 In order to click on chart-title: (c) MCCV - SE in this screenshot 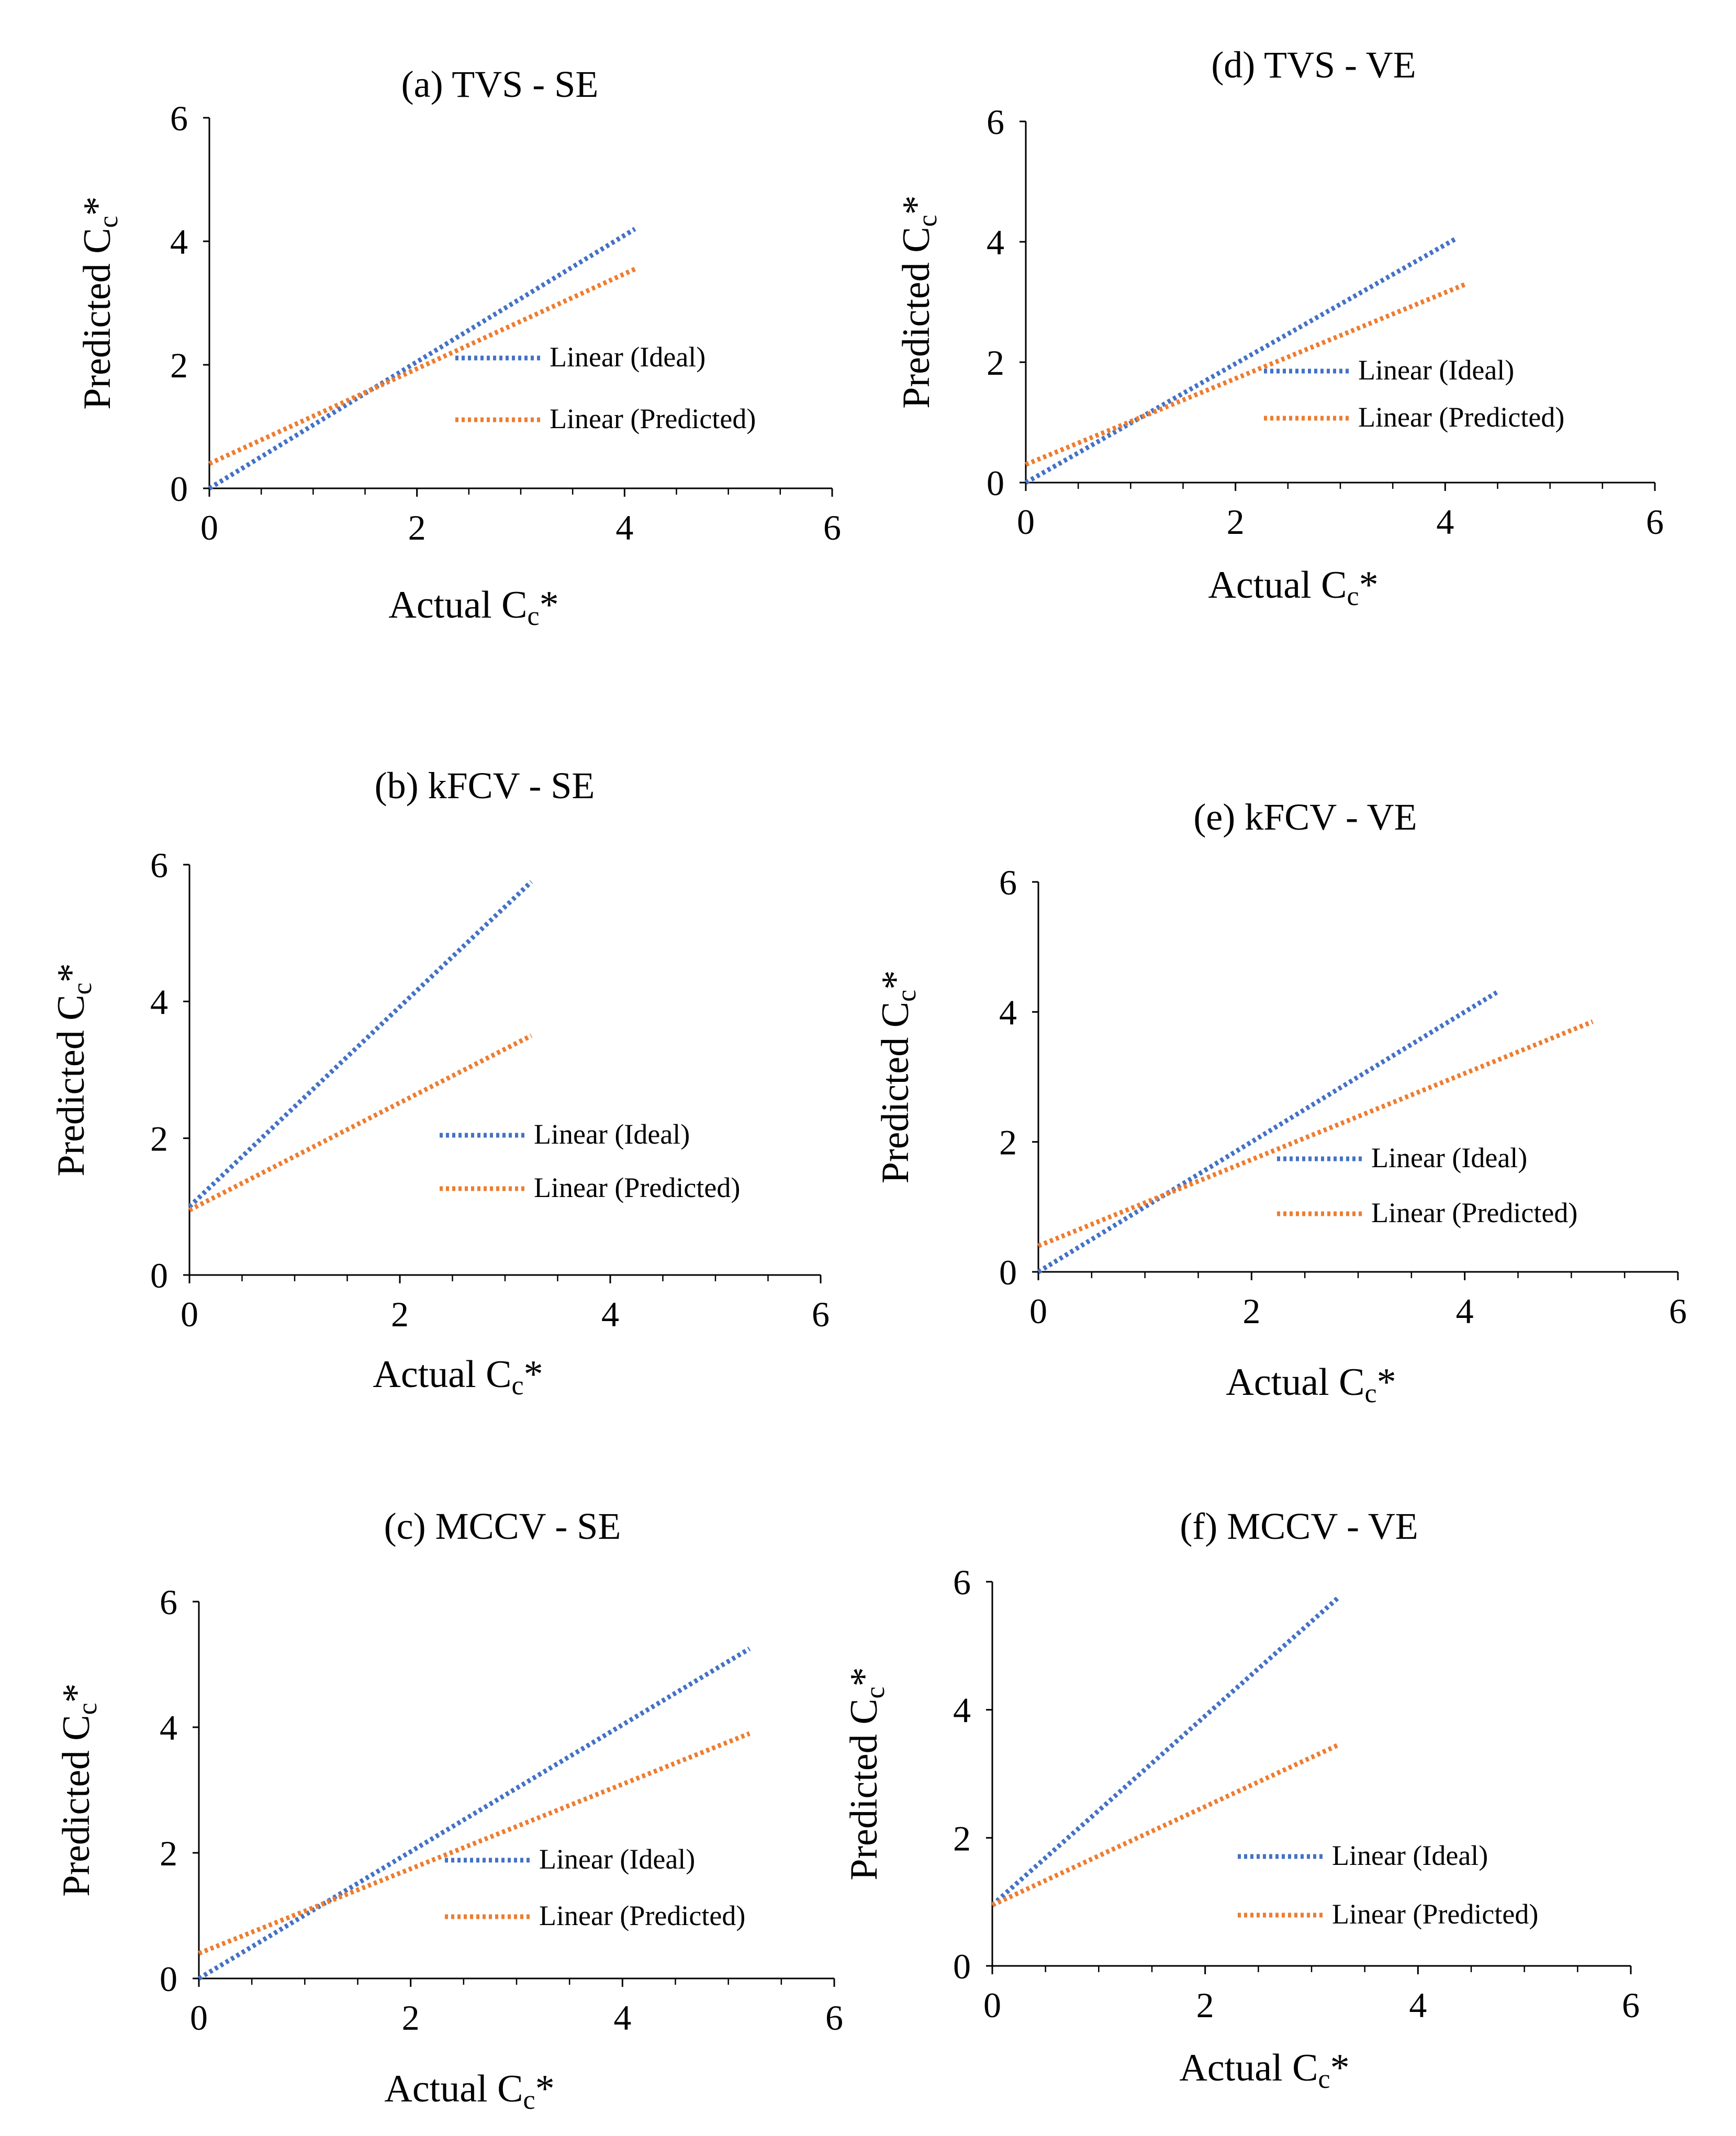, I will do `click(502, 1526)`.